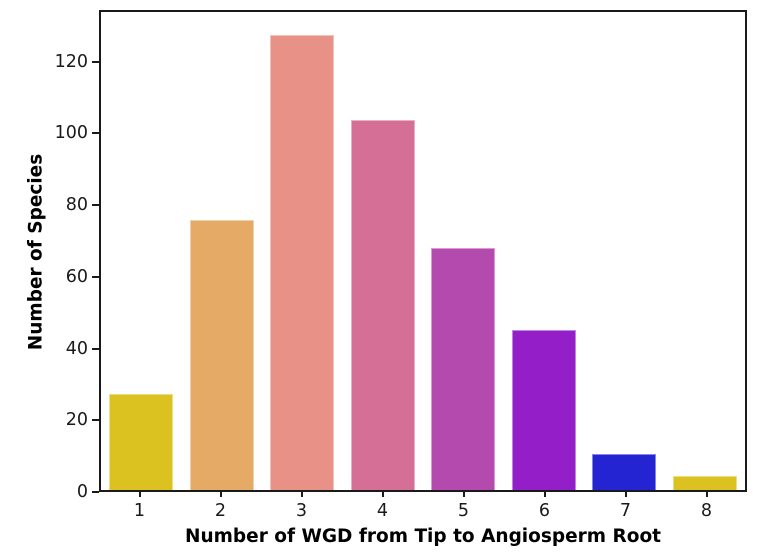  What do you see at coordinates (220, 511) in the screenshot?
I see `x-tick-label-2: 2` at bounding box center [220, 511].